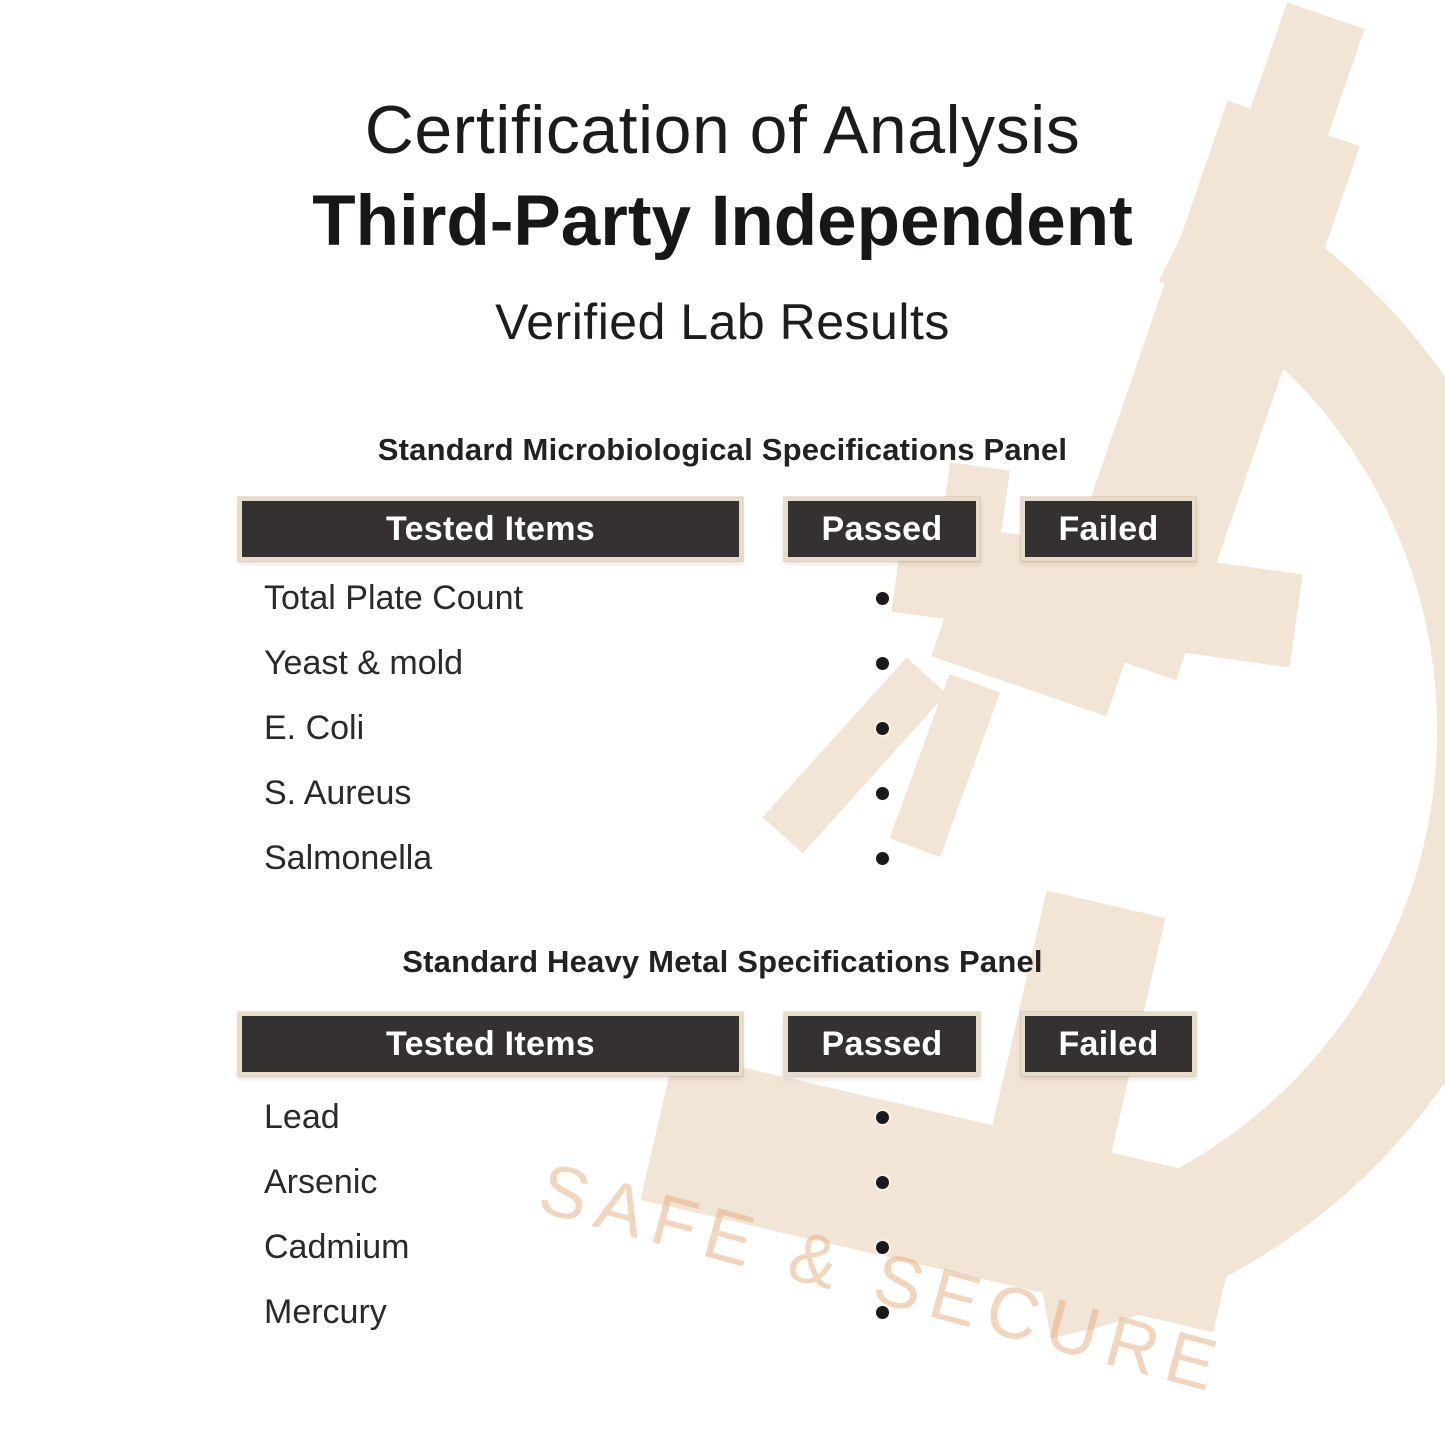 The width and height of the screenshot is (1445, 1446). I want to click on page-subtitle: Verified Lab Results, so click(722, 322).